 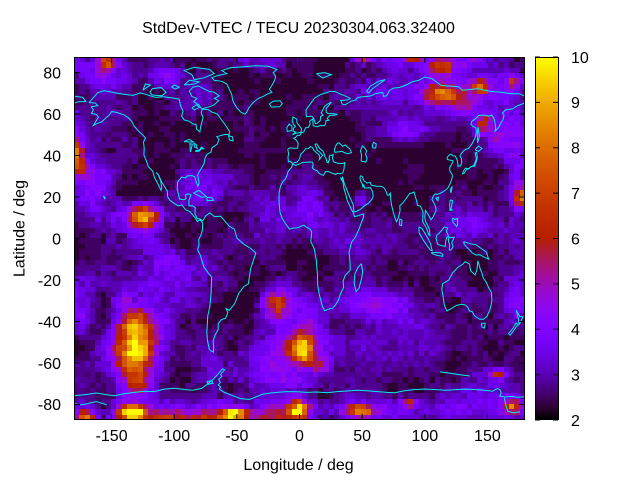 What do you see at coordinates (49, 364) in the screenshot?
I see `svg-text: -60` at bounding box center [49, 364].